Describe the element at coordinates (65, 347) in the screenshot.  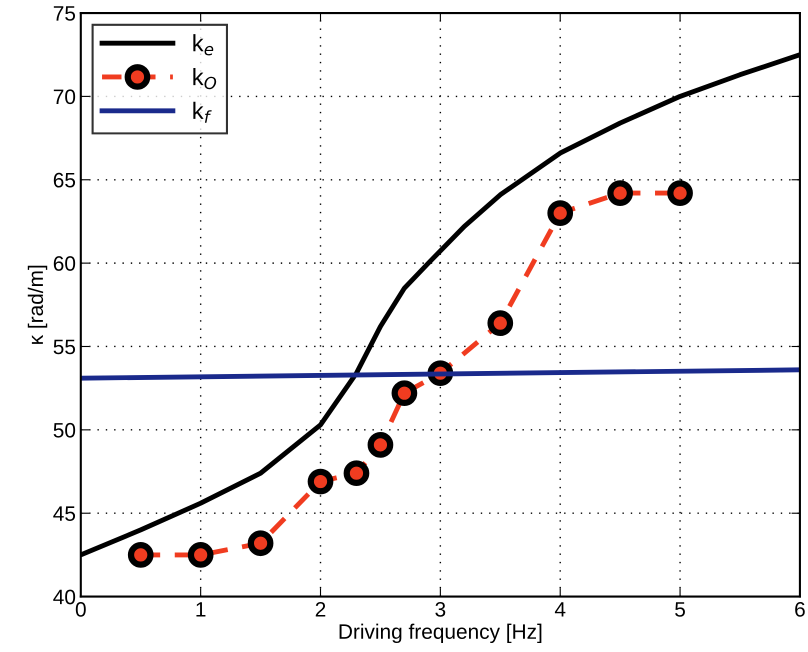
I see `y-tick-label: 55` at that location.